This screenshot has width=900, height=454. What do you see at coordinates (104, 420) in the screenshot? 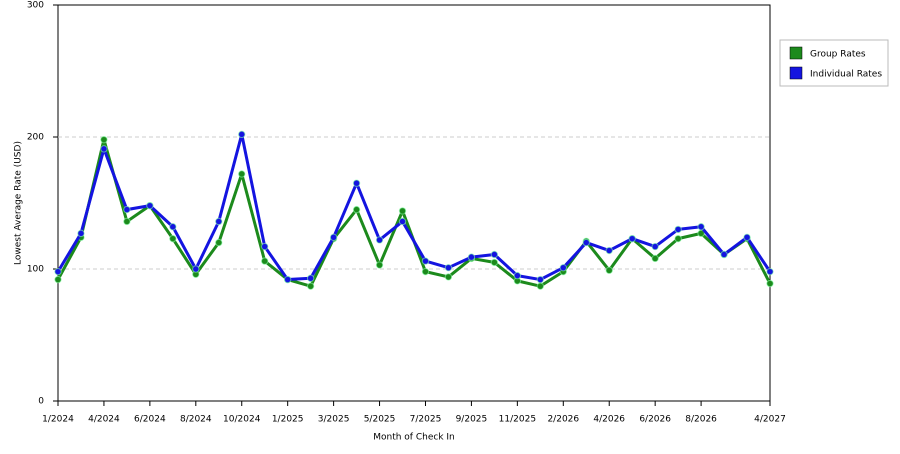
I see `x-tick-label: 4/2024` at bounding box center [104, 420].